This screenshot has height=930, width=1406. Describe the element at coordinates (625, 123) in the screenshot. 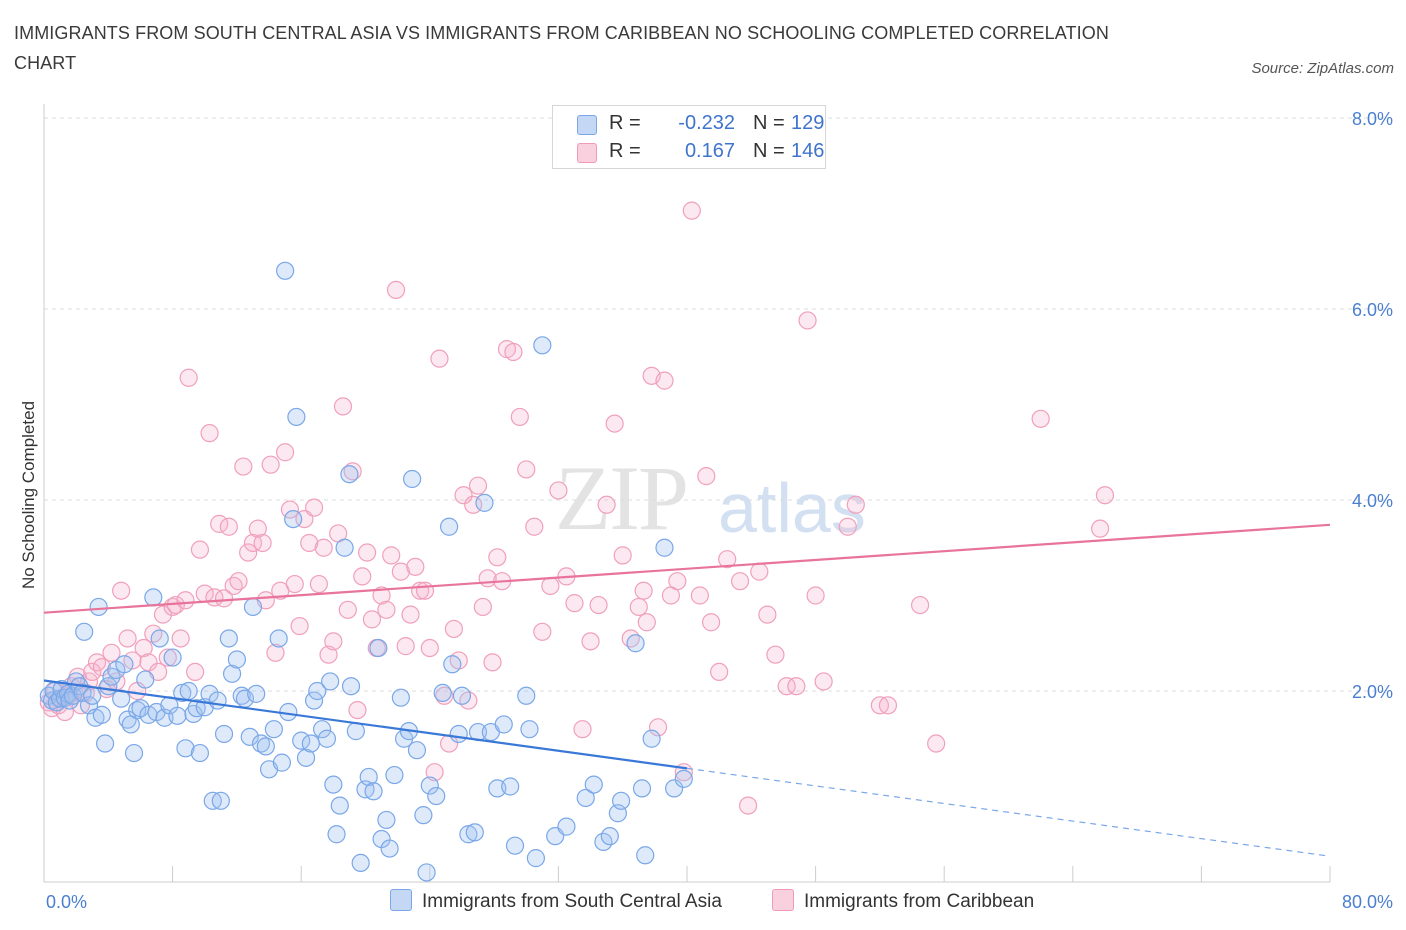

I see `legend-r-label: R =` at that location.